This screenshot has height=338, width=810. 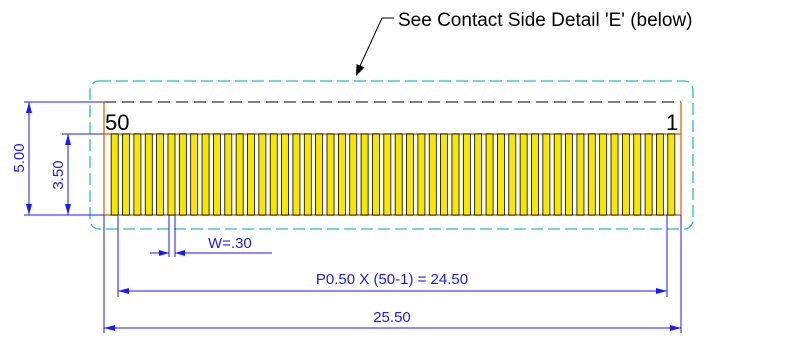 What do you see at coordinates (375, 46) in the screenshot?
I see `callout-leader` at bounding box center [375, 46].